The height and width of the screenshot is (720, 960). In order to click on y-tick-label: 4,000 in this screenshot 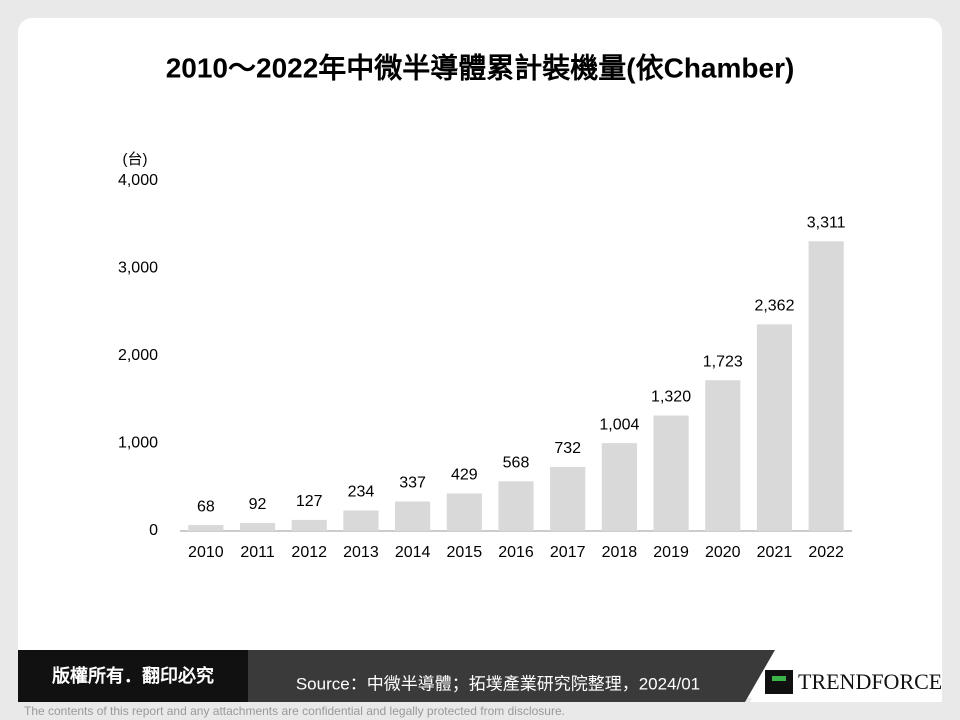, I will do `click(138, 180)`.